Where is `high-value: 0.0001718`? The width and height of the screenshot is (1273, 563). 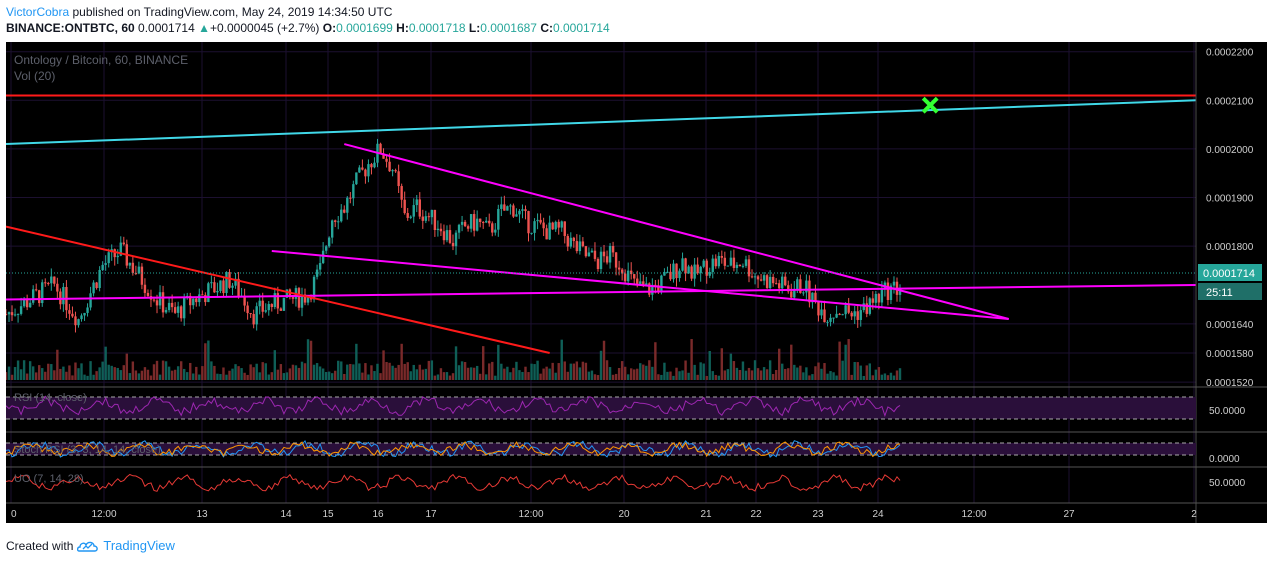 high-value: 0.0001718 is located at coordinates (437, 28).